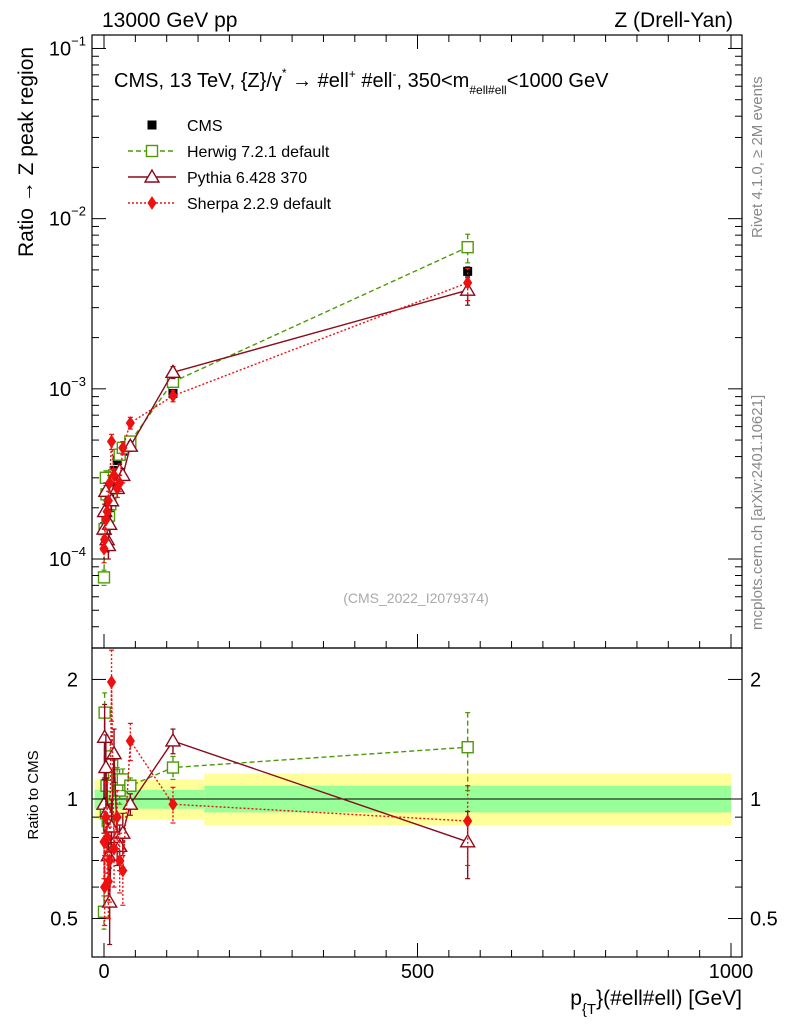 The width and height of the screenshot is (786, 1024). Describe the element at coordinates (669, 998) in the screenshot. I see `xlabel-rest: }(#ell#ell) [GeV]` at that location.